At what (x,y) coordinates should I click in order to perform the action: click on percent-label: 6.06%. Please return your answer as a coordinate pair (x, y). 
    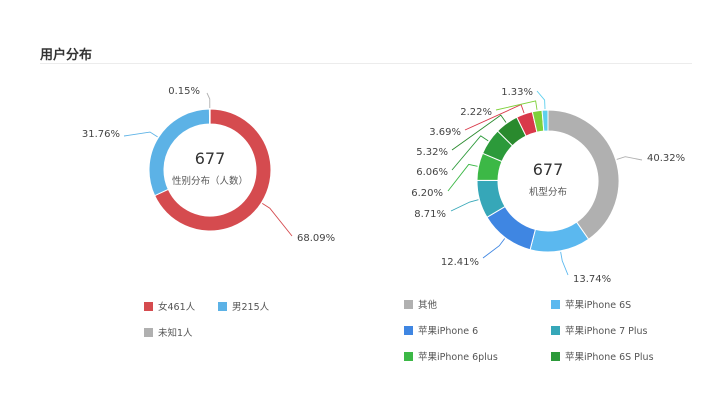
    Looking at the image, I should click on (432, 172).